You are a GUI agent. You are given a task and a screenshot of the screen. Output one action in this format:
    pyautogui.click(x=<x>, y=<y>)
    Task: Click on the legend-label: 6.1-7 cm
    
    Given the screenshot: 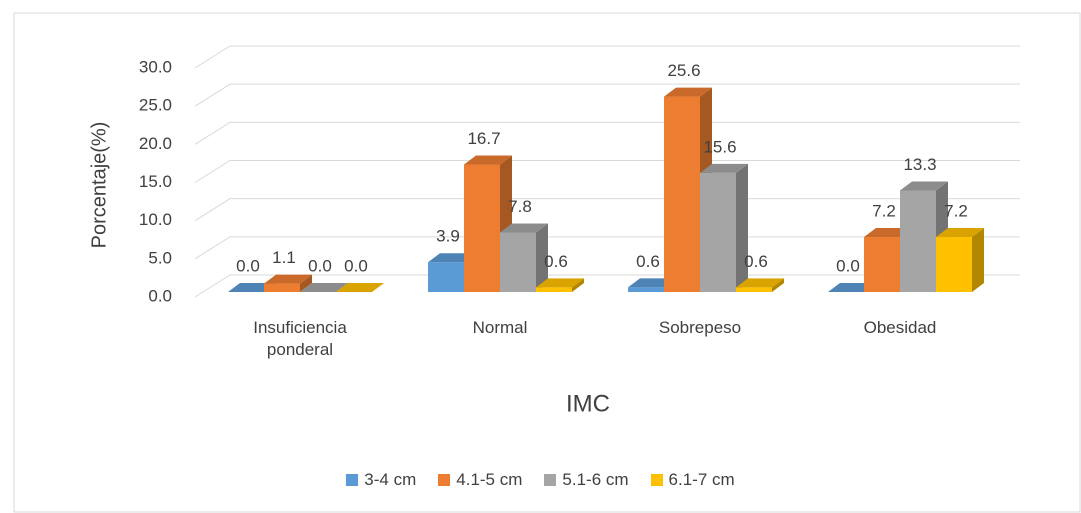 What is the action you would take?
    pyautogui.click(x=701, y=479)
    